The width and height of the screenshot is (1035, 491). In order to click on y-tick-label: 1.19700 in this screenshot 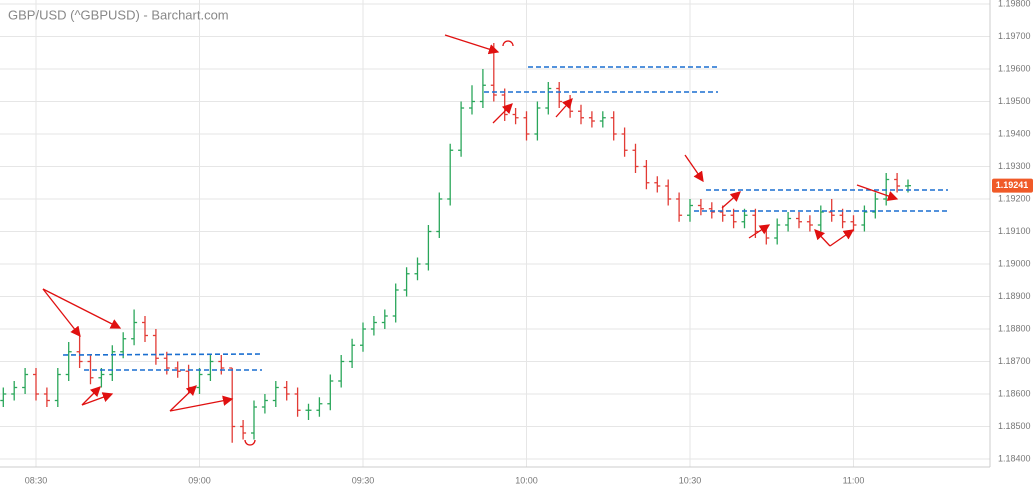, I will do `click(1014, 36)`.